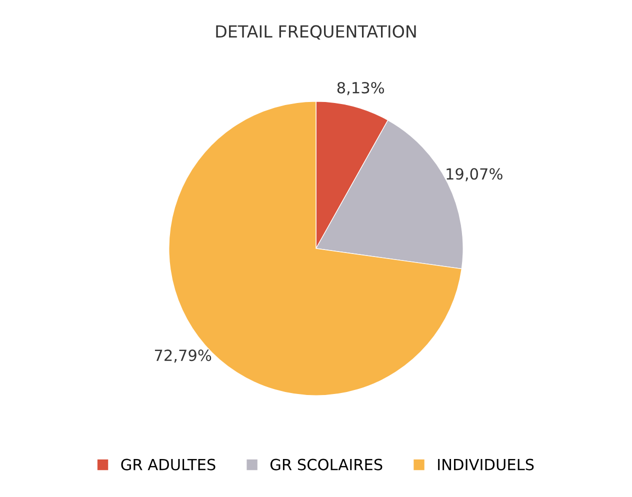 Image resolution: width=632 pixels, height=497 pixels. Describe the element at coordinates (316, 32) in the screenshot. I see `chart-title: DETAIL FREQUENTATION` at that location.